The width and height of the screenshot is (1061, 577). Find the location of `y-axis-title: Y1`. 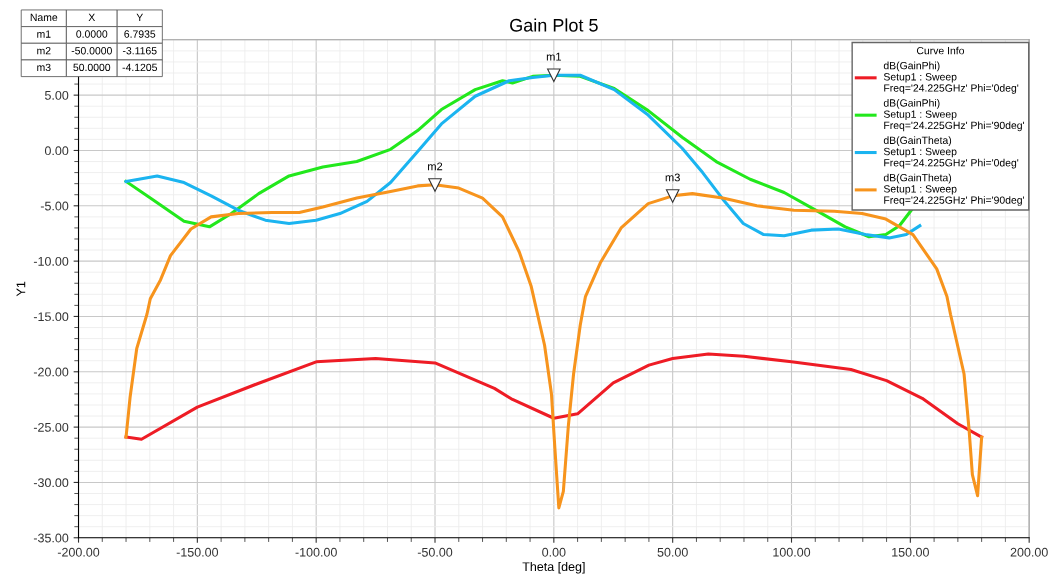

y-axis-title: Y1 is located at coordinates (21, 289).